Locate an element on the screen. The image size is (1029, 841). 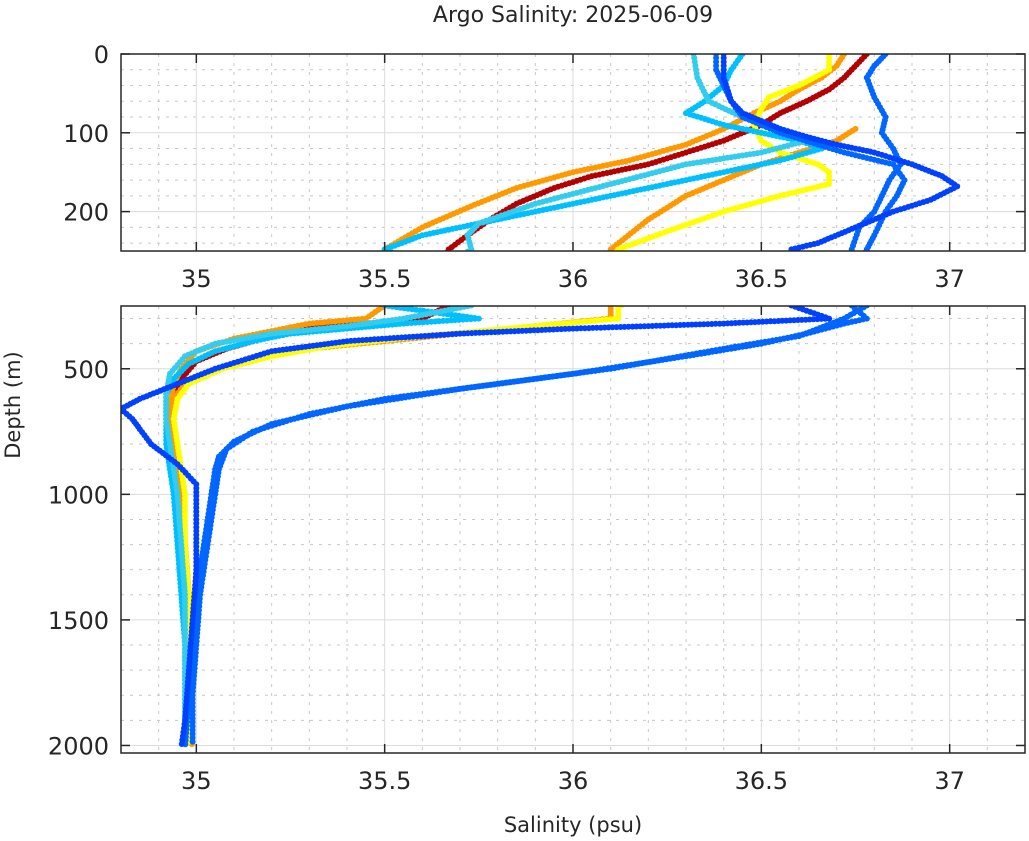
y-tick-label: 2000 is located at coordinates (78, 746).